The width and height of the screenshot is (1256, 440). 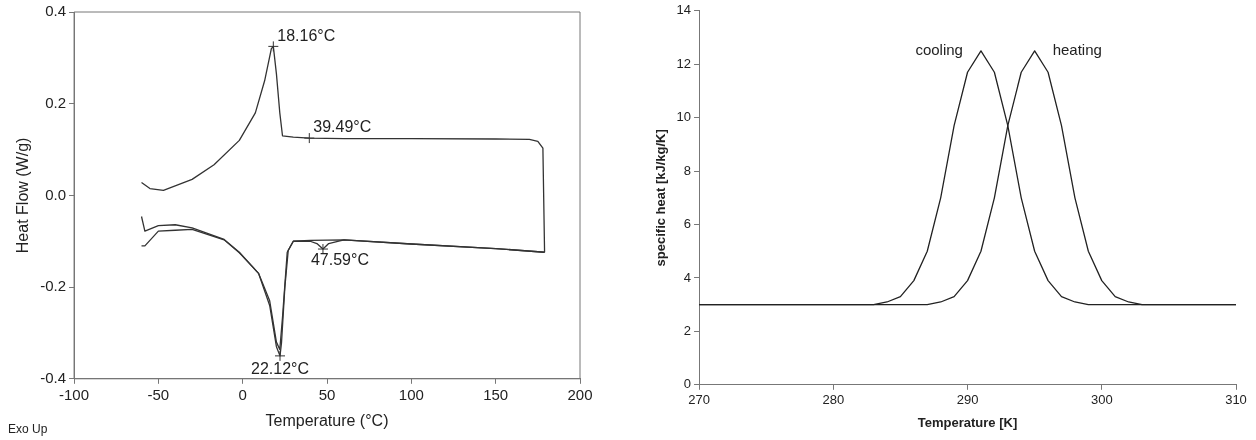 What do you see at coordinates (684, 10) in the screenshot?
I see `y-tick-label: 14` at bounding box center [684, 10].